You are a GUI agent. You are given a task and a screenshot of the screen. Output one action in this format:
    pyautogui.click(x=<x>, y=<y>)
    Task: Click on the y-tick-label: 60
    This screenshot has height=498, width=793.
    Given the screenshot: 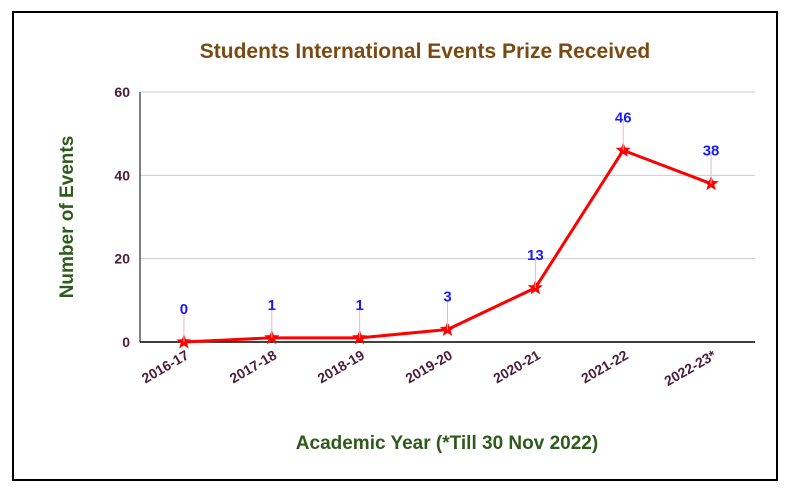 What is the action you would take?
    pyautogui.click(x=122, y=92)
    